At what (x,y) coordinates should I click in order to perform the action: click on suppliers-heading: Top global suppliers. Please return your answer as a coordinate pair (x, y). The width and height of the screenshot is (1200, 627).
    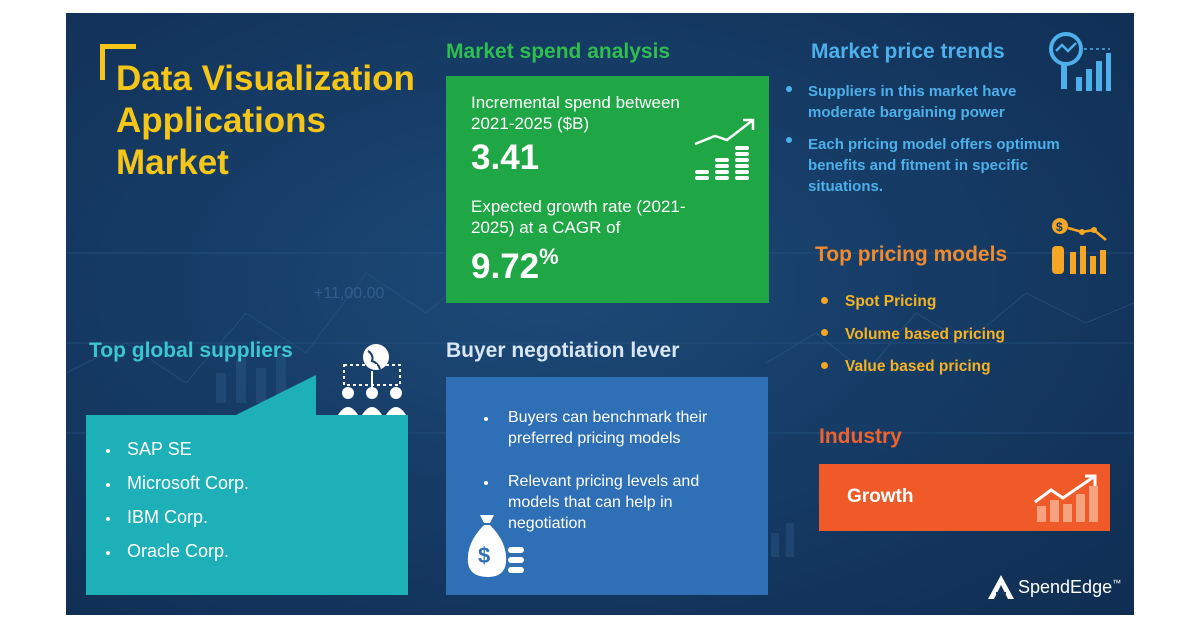
    Looking at the image, I should click on (191, 350).